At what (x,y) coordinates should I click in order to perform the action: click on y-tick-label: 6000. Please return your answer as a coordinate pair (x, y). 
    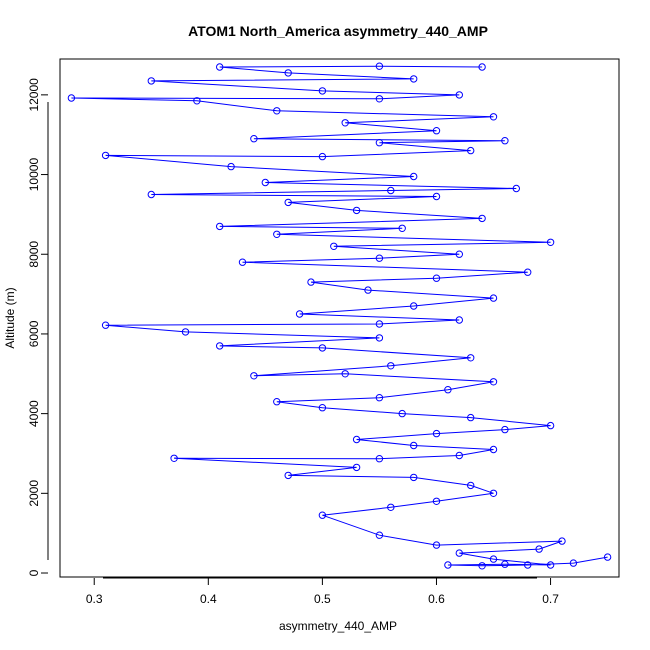
    Looking at the image, I should click on (34, 333).